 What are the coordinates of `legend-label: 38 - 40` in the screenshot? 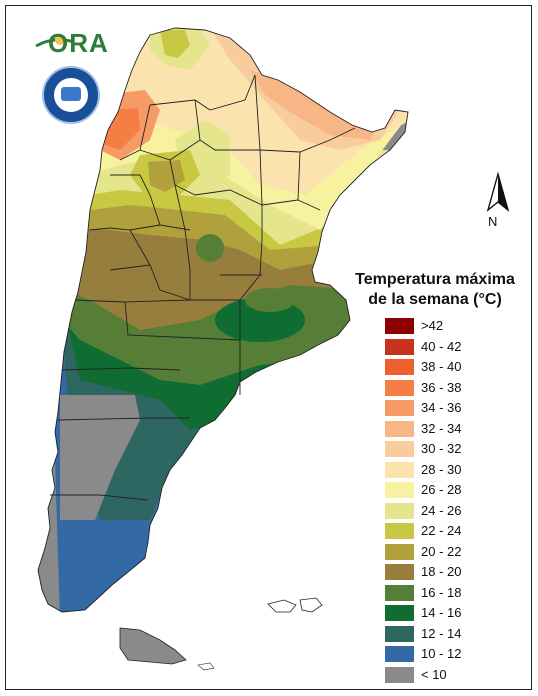 It's located at (441, 366).